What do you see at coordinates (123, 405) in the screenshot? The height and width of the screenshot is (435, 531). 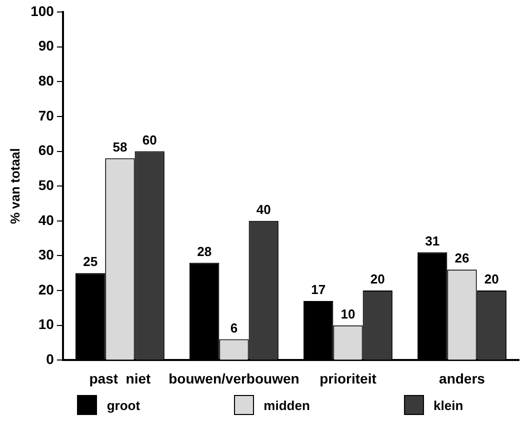 I see `legend-label: groot` at bounding box center [123, 405].